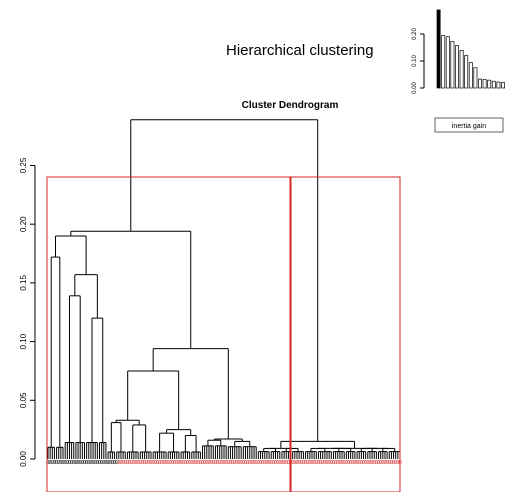 The width and height of the screenshot is (509, 492). What do you see at coordinates (23, 224) in the screenshot?
I see `y-tick-label: 0.20` at bounding box center [23, 224].